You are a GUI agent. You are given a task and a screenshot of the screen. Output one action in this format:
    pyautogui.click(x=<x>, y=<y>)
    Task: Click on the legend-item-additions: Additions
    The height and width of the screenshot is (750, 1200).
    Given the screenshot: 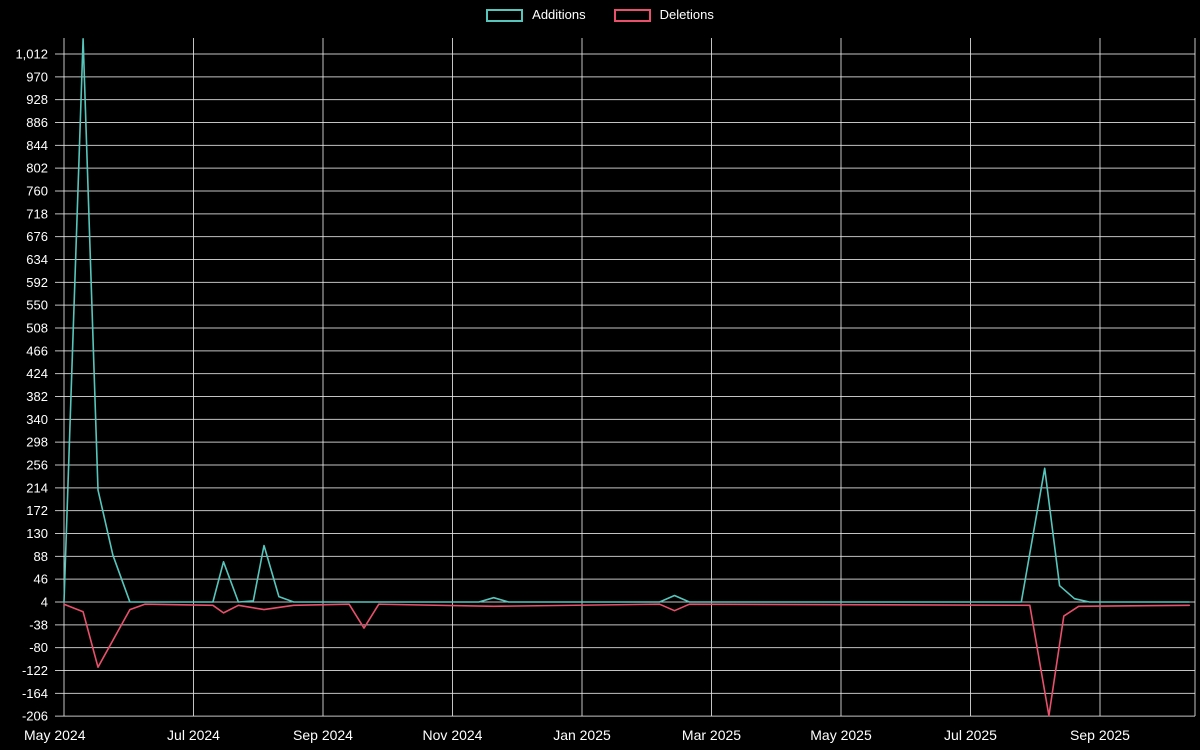 What is the action you would take?
    pyautogui.click(x=536, y=15)
    